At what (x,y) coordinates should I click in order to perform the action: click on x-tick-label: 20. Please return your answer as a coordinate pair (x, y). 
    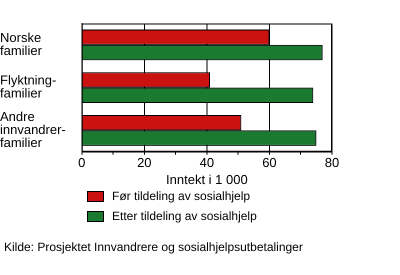
    Looking at the image, I should click on (144, 162).